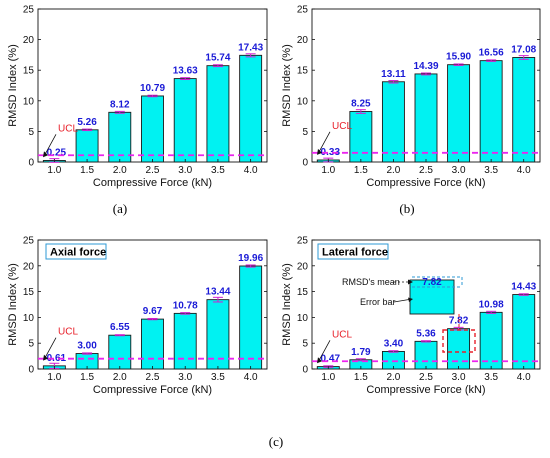  I want to click on data-label: 8.25, so click(361, 104).